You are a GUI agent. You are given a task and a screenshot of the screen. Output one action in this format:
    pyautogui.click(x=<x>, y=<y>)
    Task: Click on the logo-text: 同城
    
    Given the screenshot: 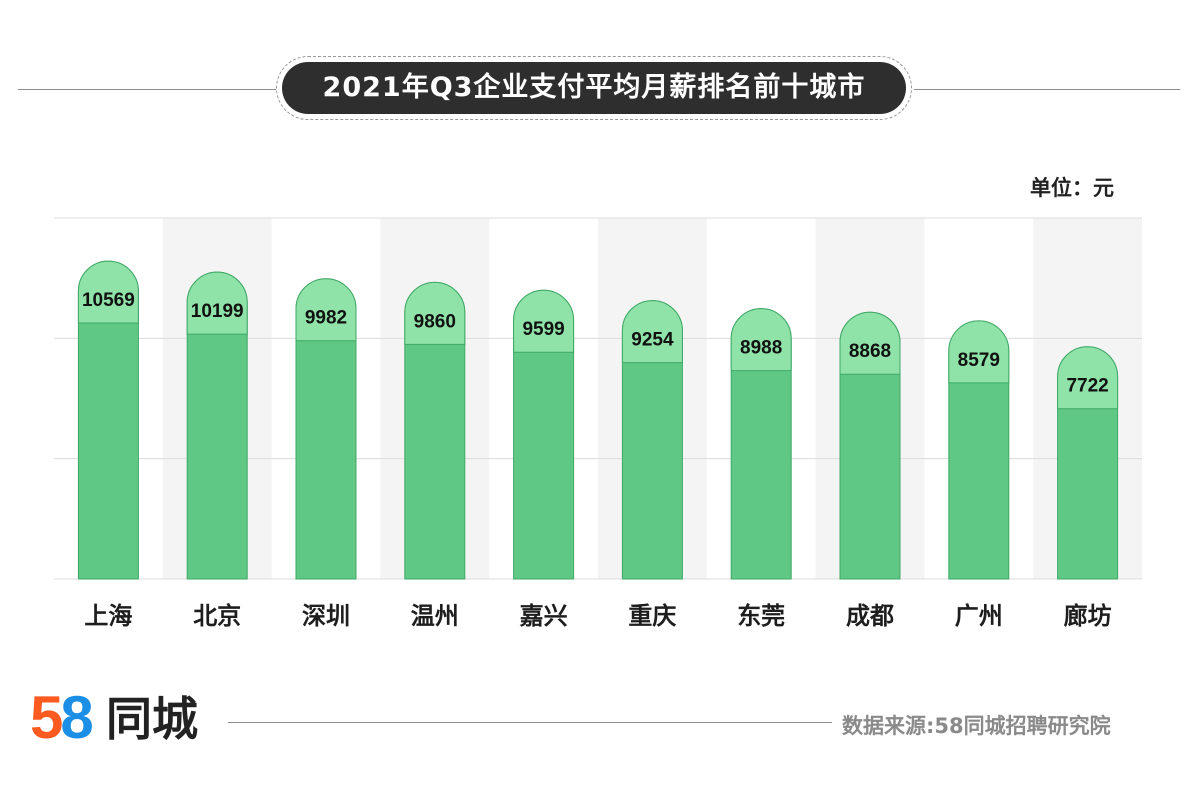 What is the action you would take?
    pyautogui.click(x=152, y=719)
    